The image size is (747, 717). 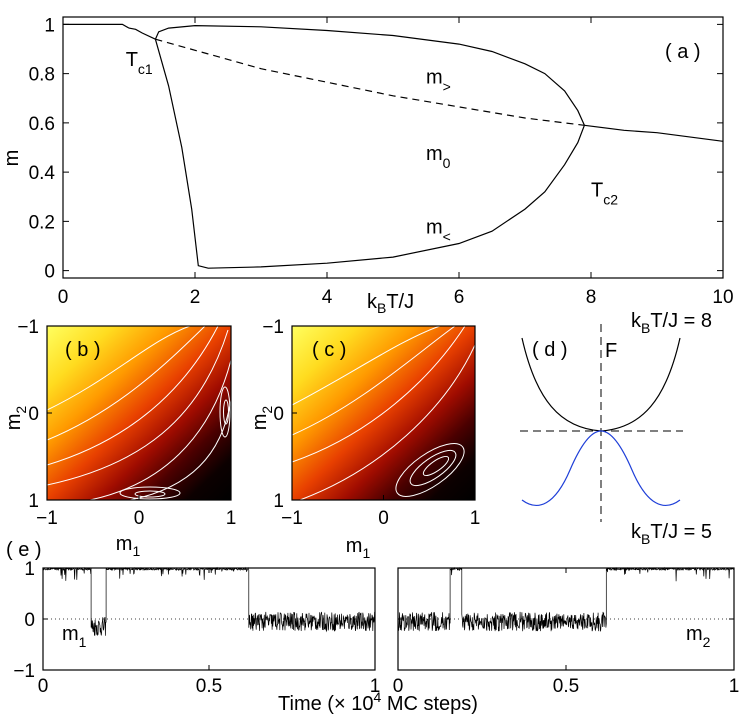 I want to click on trace-label: m1, so click(x=74, y=636).